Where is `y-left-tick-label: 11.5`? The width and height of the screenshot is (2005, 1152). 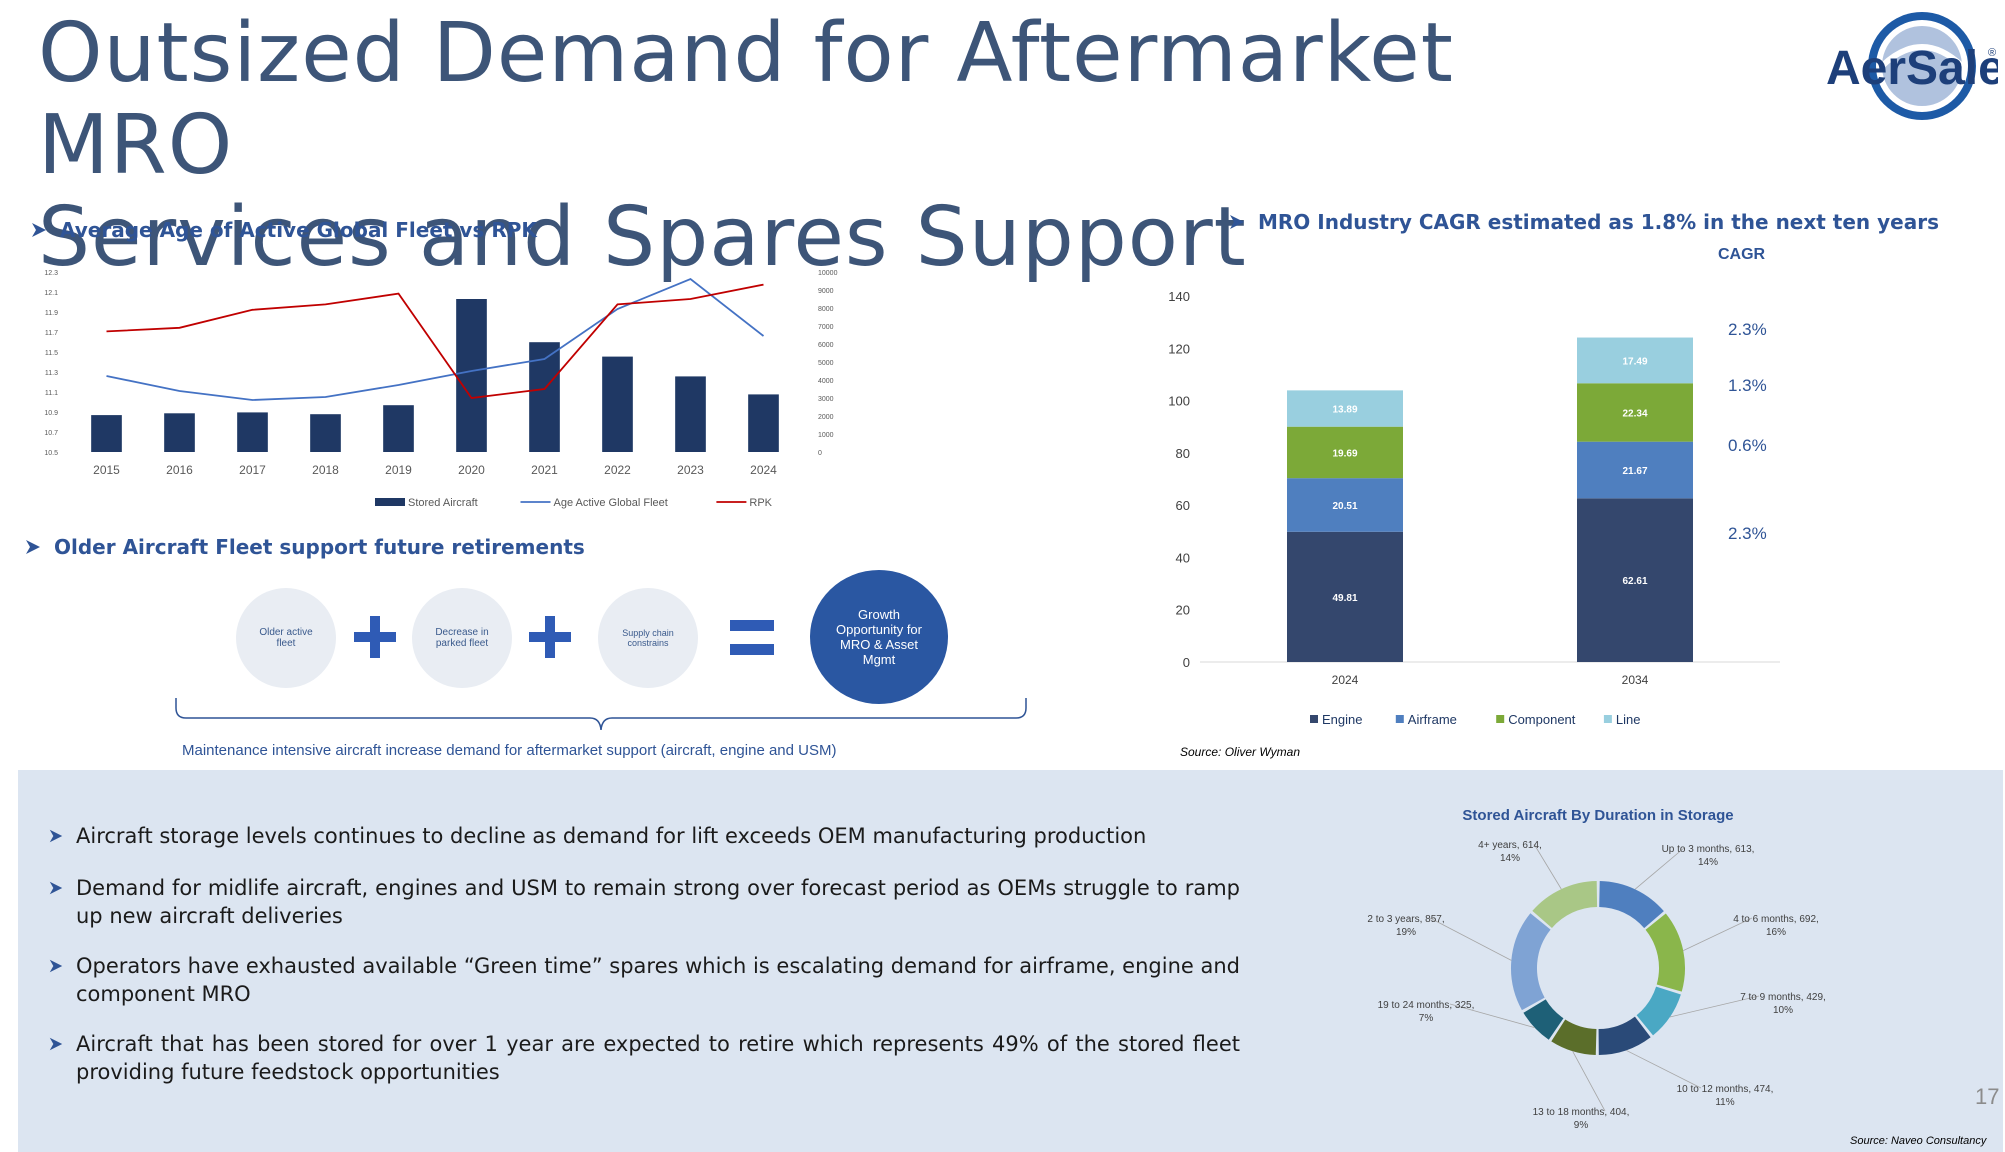
y-left-tick-label: 11.5 is located at coordinates (51, 353).